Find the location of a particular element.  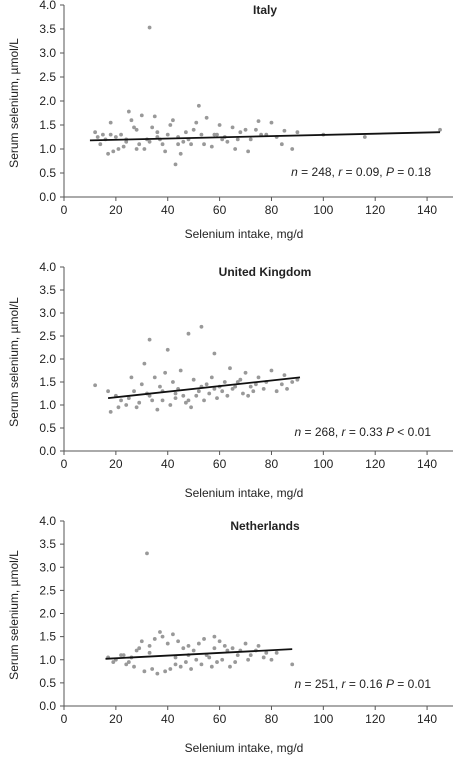

chart-title: United Kingdom is located at coordinates (265, 272).